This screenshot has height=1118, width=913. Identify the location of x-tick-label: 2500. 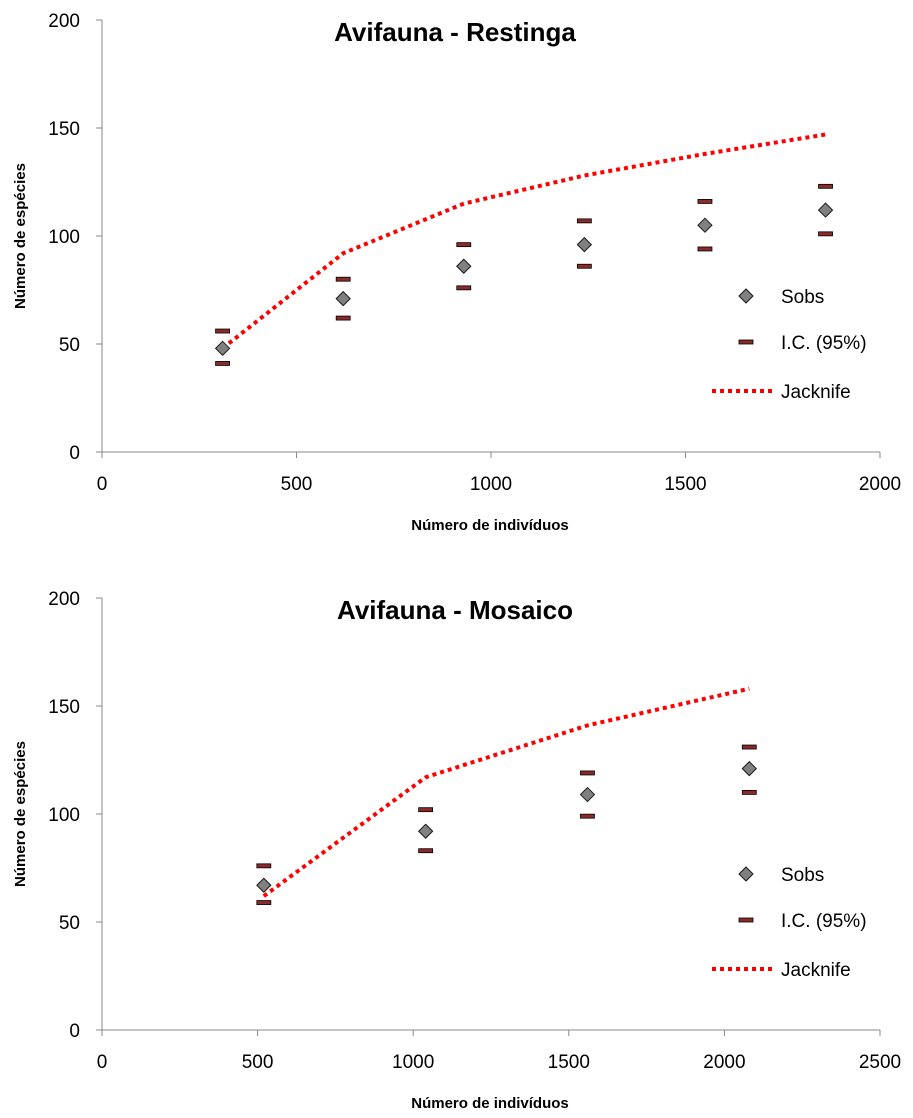
(880, 1062).